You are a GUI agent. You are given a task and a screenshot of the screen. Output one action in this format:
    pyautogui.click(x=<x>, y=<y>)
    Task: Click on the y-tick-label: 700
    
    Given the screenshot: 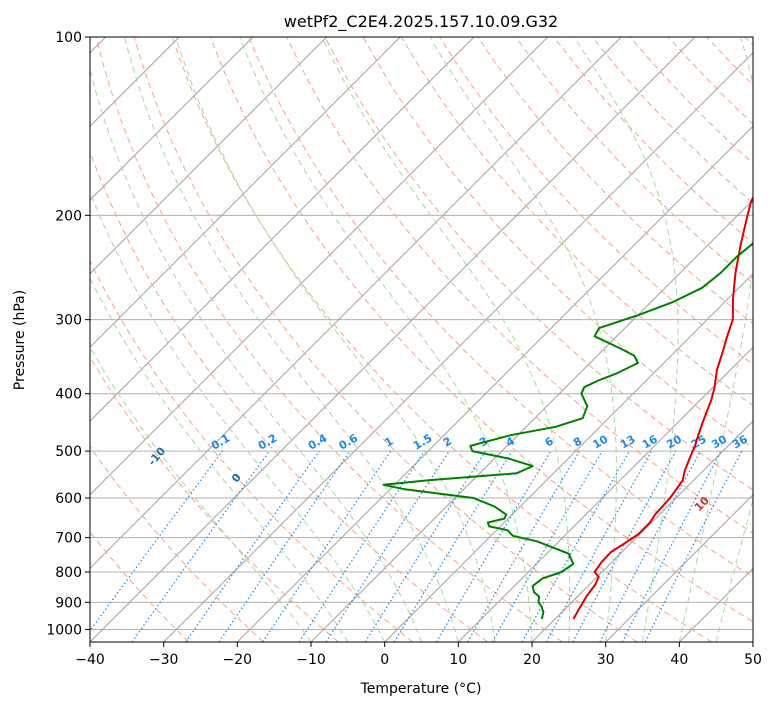 What is the action you would take?
    pyautogui.click(x=68, y=539)
    